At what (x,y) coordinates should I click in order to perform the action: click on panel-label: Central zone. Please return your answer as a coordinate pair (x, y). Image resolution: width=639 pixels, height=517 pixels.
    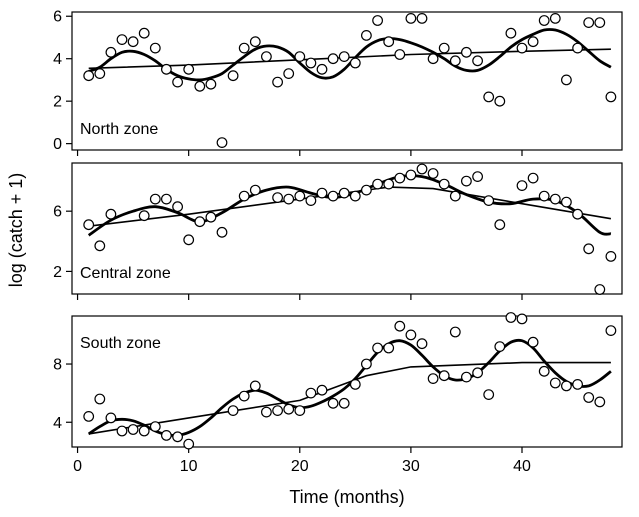
    Looking at the image, I should click on (125, 273).